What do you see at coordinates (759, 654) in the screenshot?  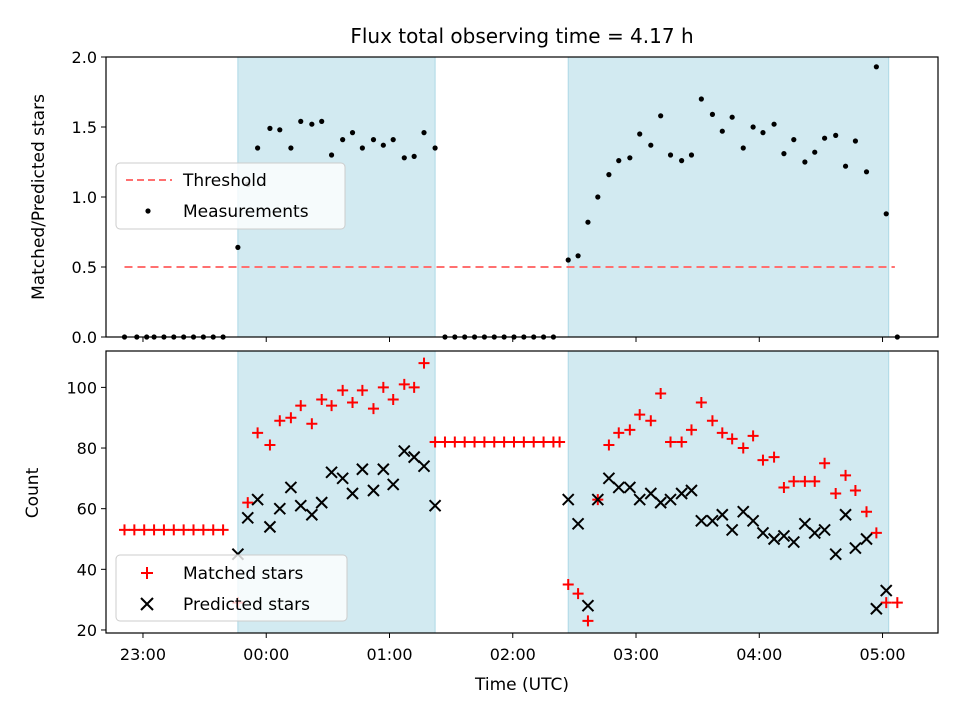 I see `x-tick-label: 04:00` at bounding box center [759, 654].